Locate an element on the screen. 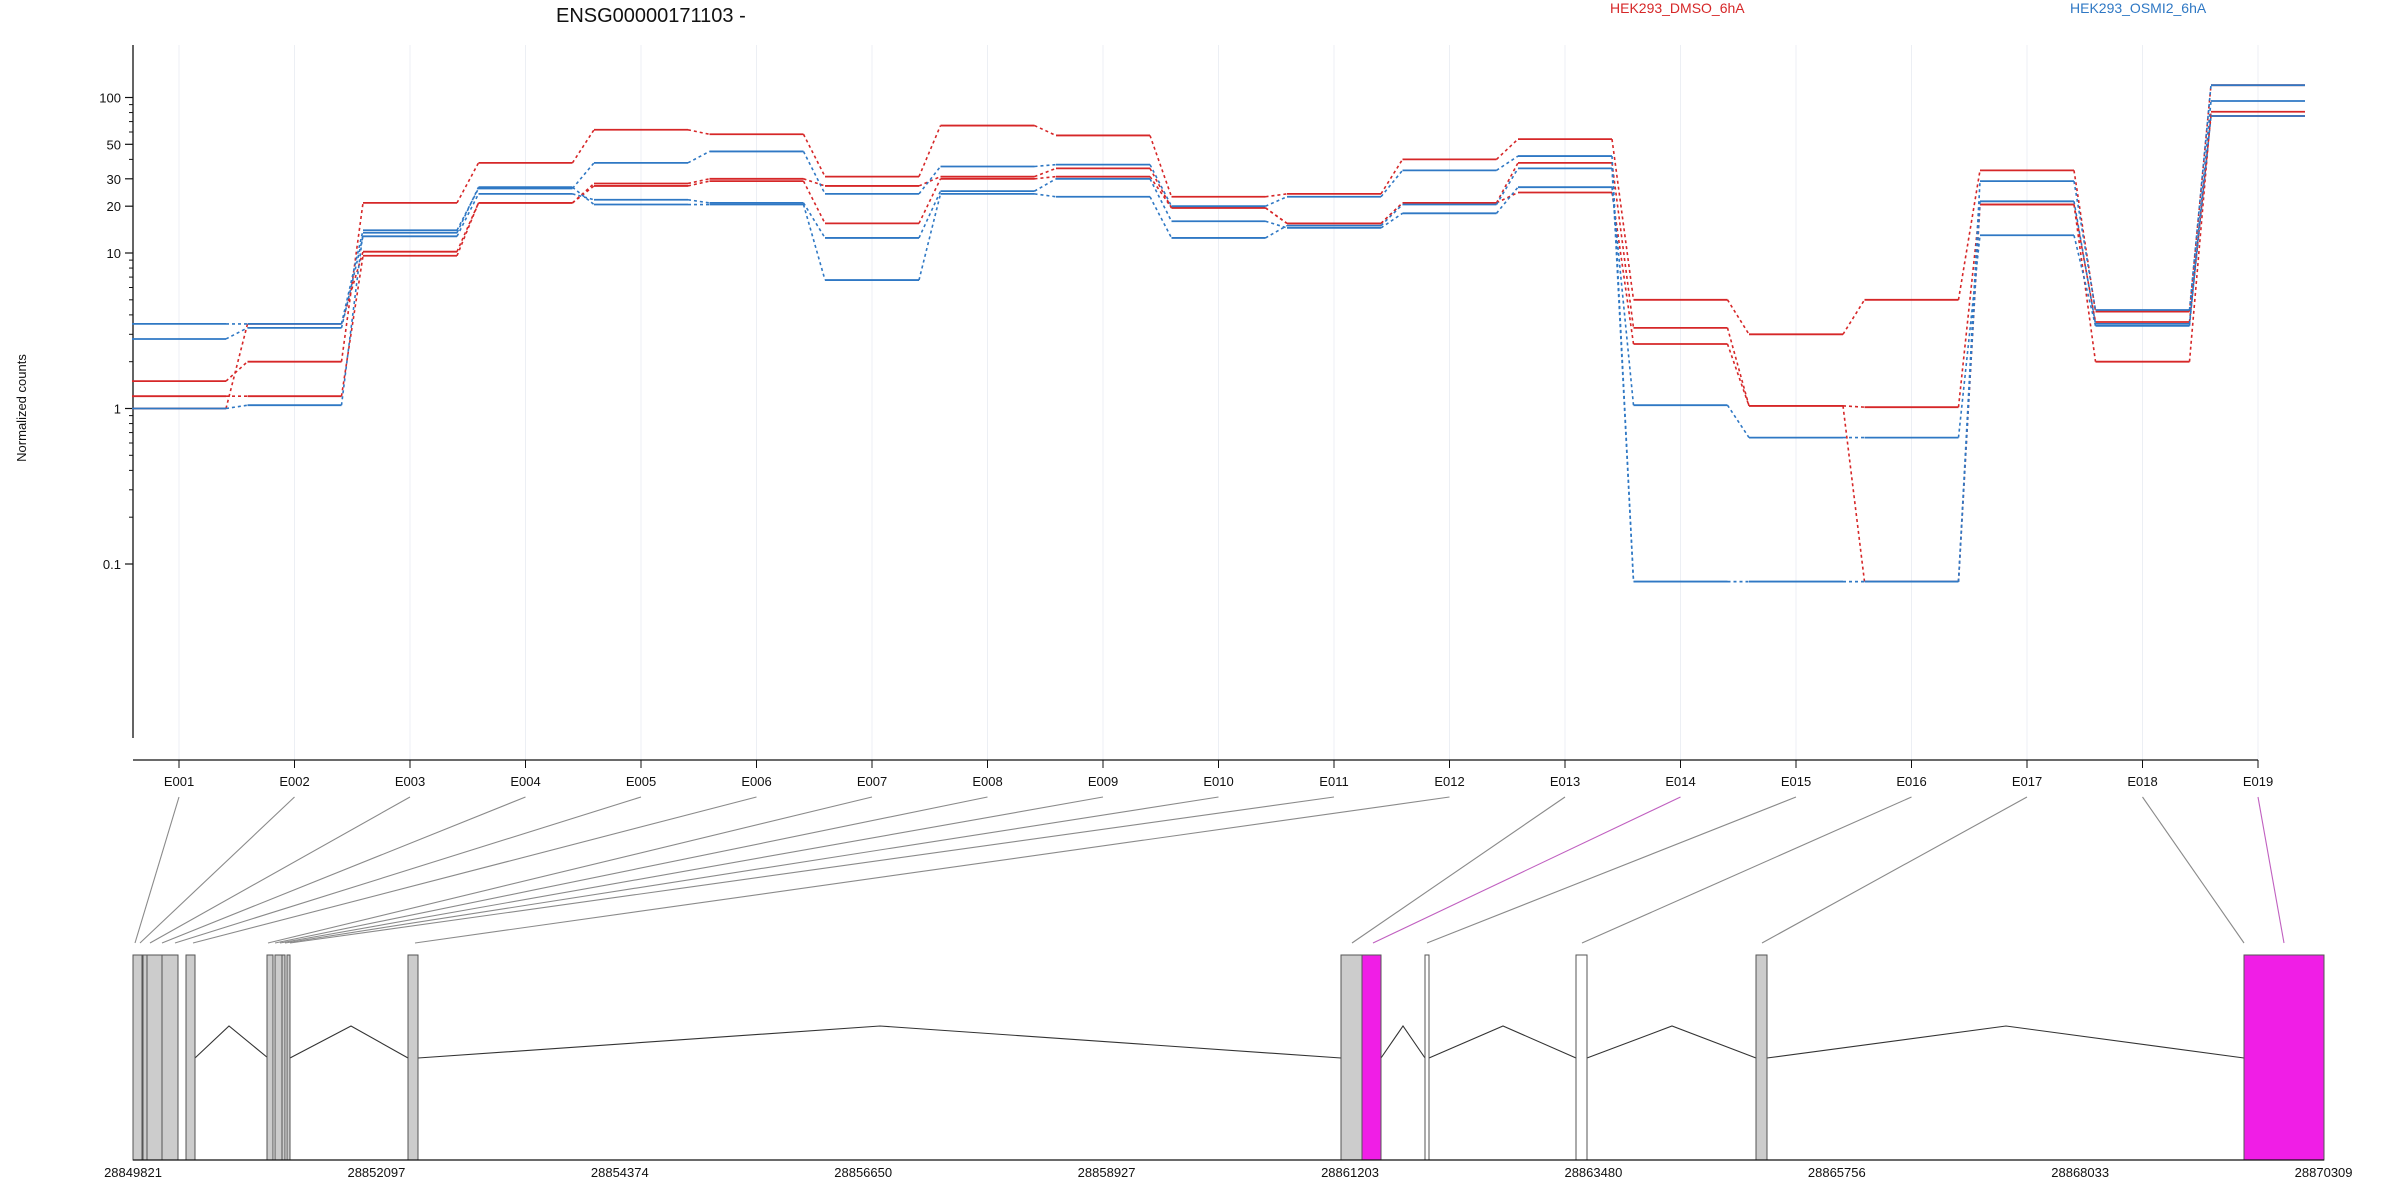  y-tick-label: 20 is located at coordinates (114, 206).